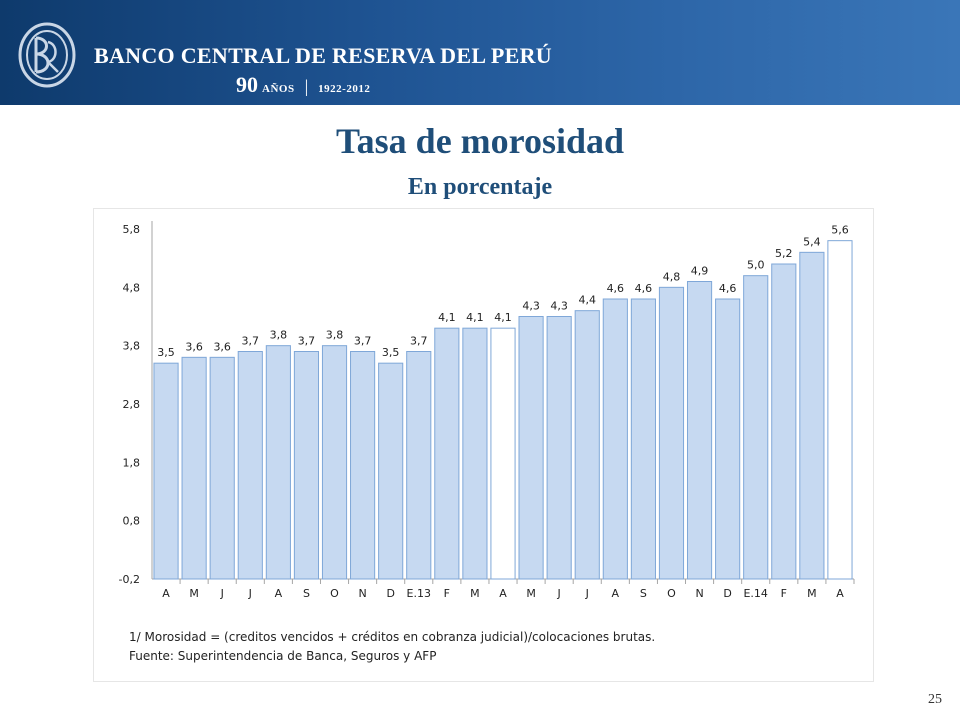 This screenshot has width=960, height=720. Describe the element at coordinates (935, 699) in the screenshot. I see `page-number: 25` at that location.